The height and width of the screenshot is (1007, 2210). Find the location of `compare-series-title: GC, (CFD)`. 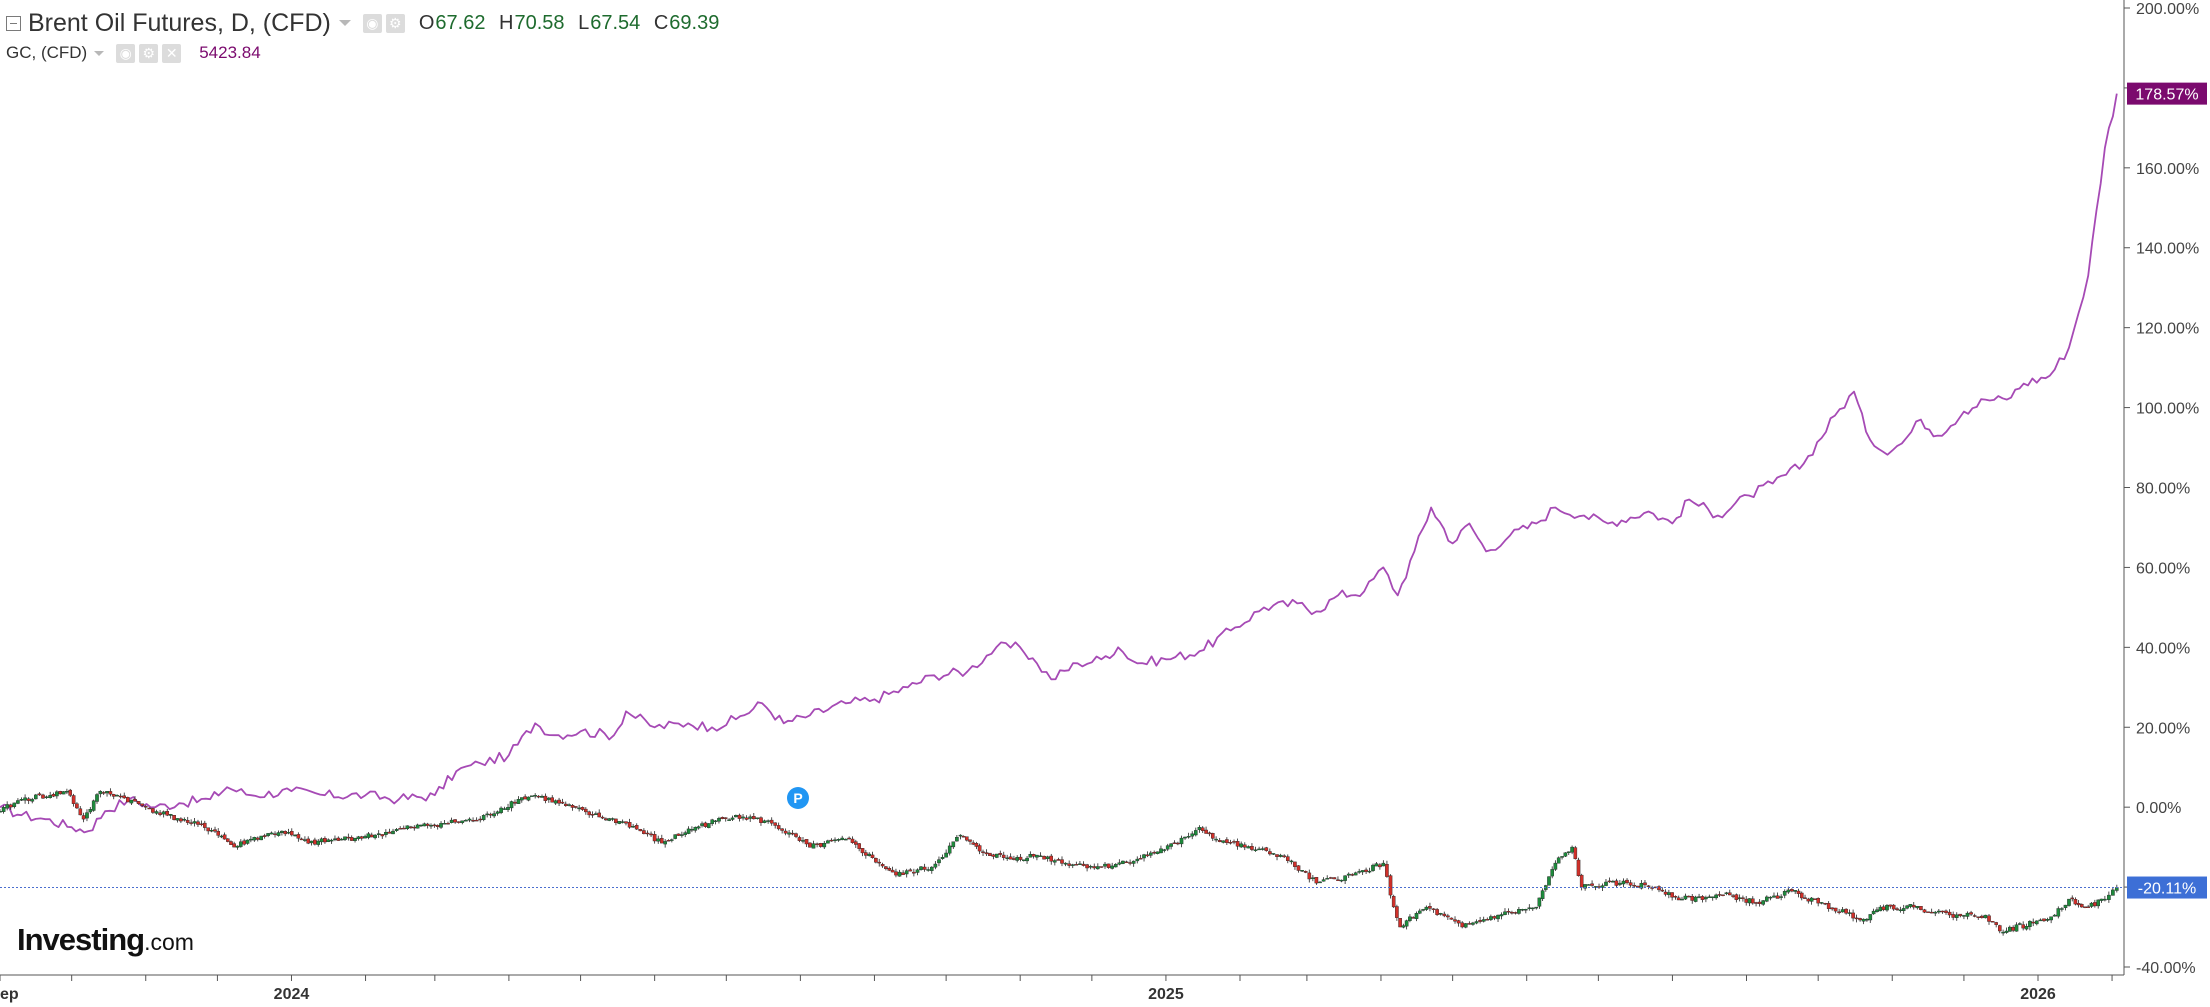

compare-series-title: GC, (CFD) is located at coordinates (47, 52).